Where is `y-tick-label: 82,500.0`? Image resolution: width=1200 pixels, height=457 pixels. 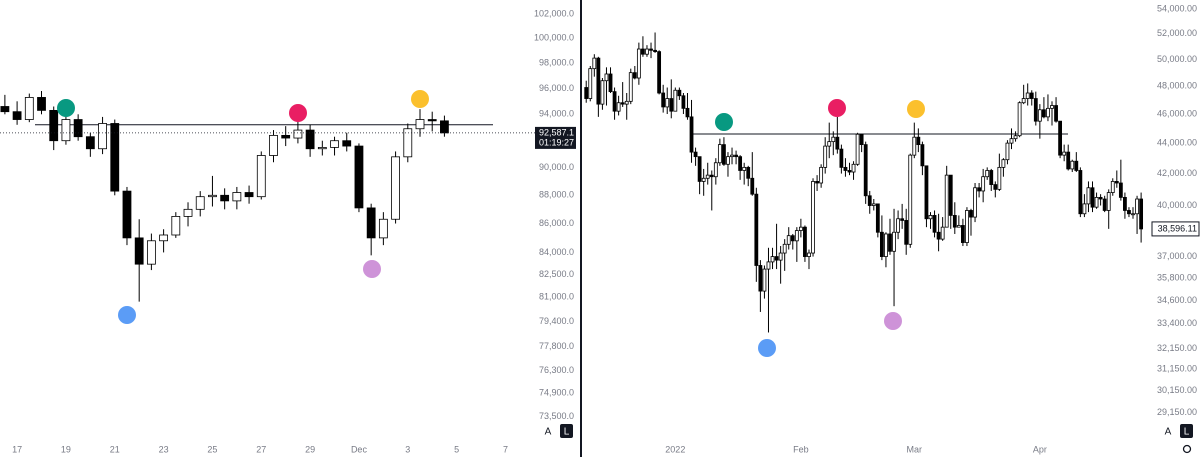
y-tick-label: 82,500.0 is located at coordinates (556, 274).